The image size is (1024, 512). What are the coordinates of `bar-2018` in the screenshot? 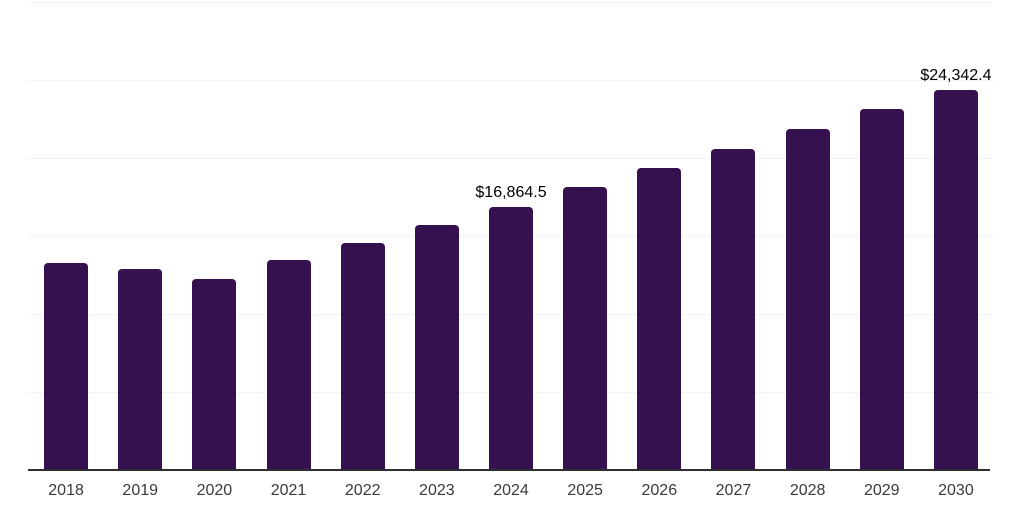 It's located at (66, 366).